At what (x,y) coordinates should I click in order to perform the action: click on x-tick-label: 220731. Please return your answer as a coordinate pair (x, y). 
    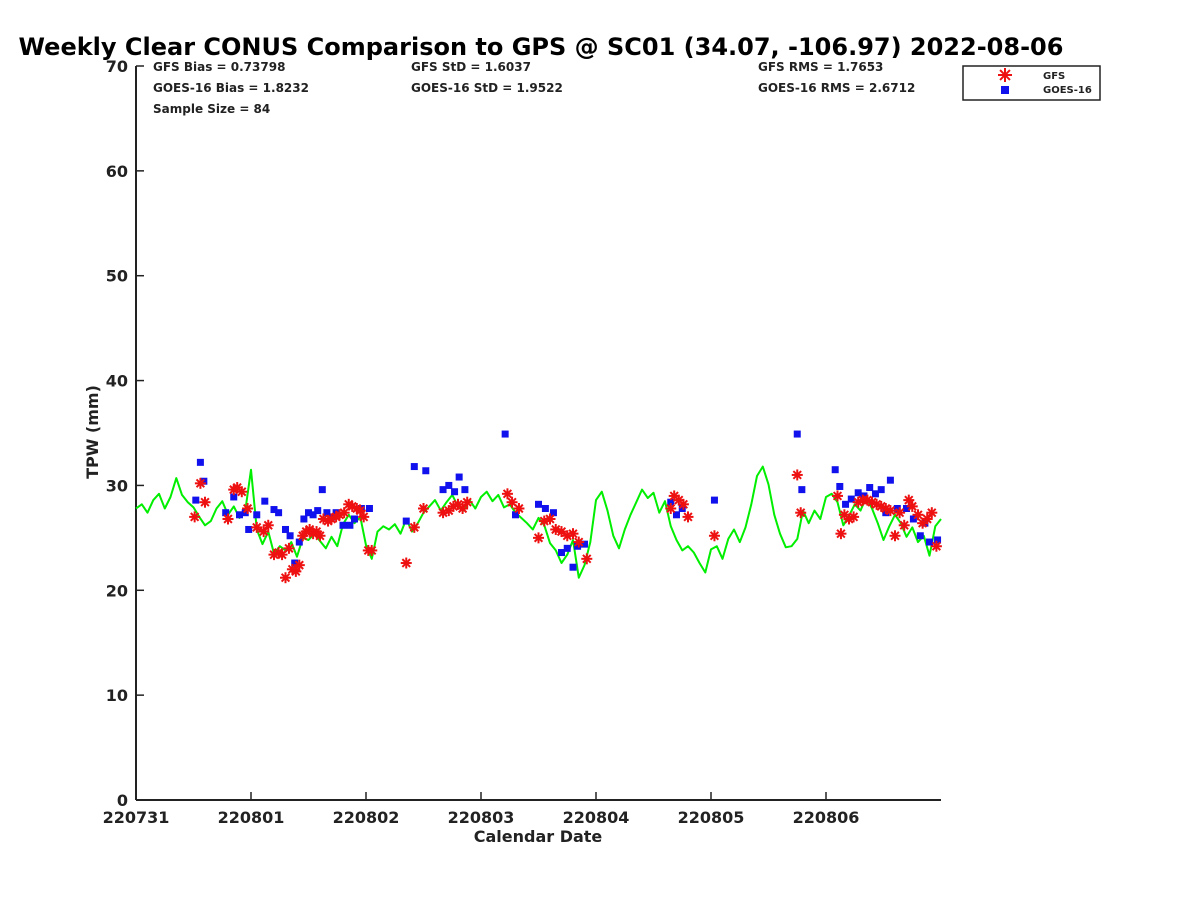
    Looking at the image, I should click on (136, 817).